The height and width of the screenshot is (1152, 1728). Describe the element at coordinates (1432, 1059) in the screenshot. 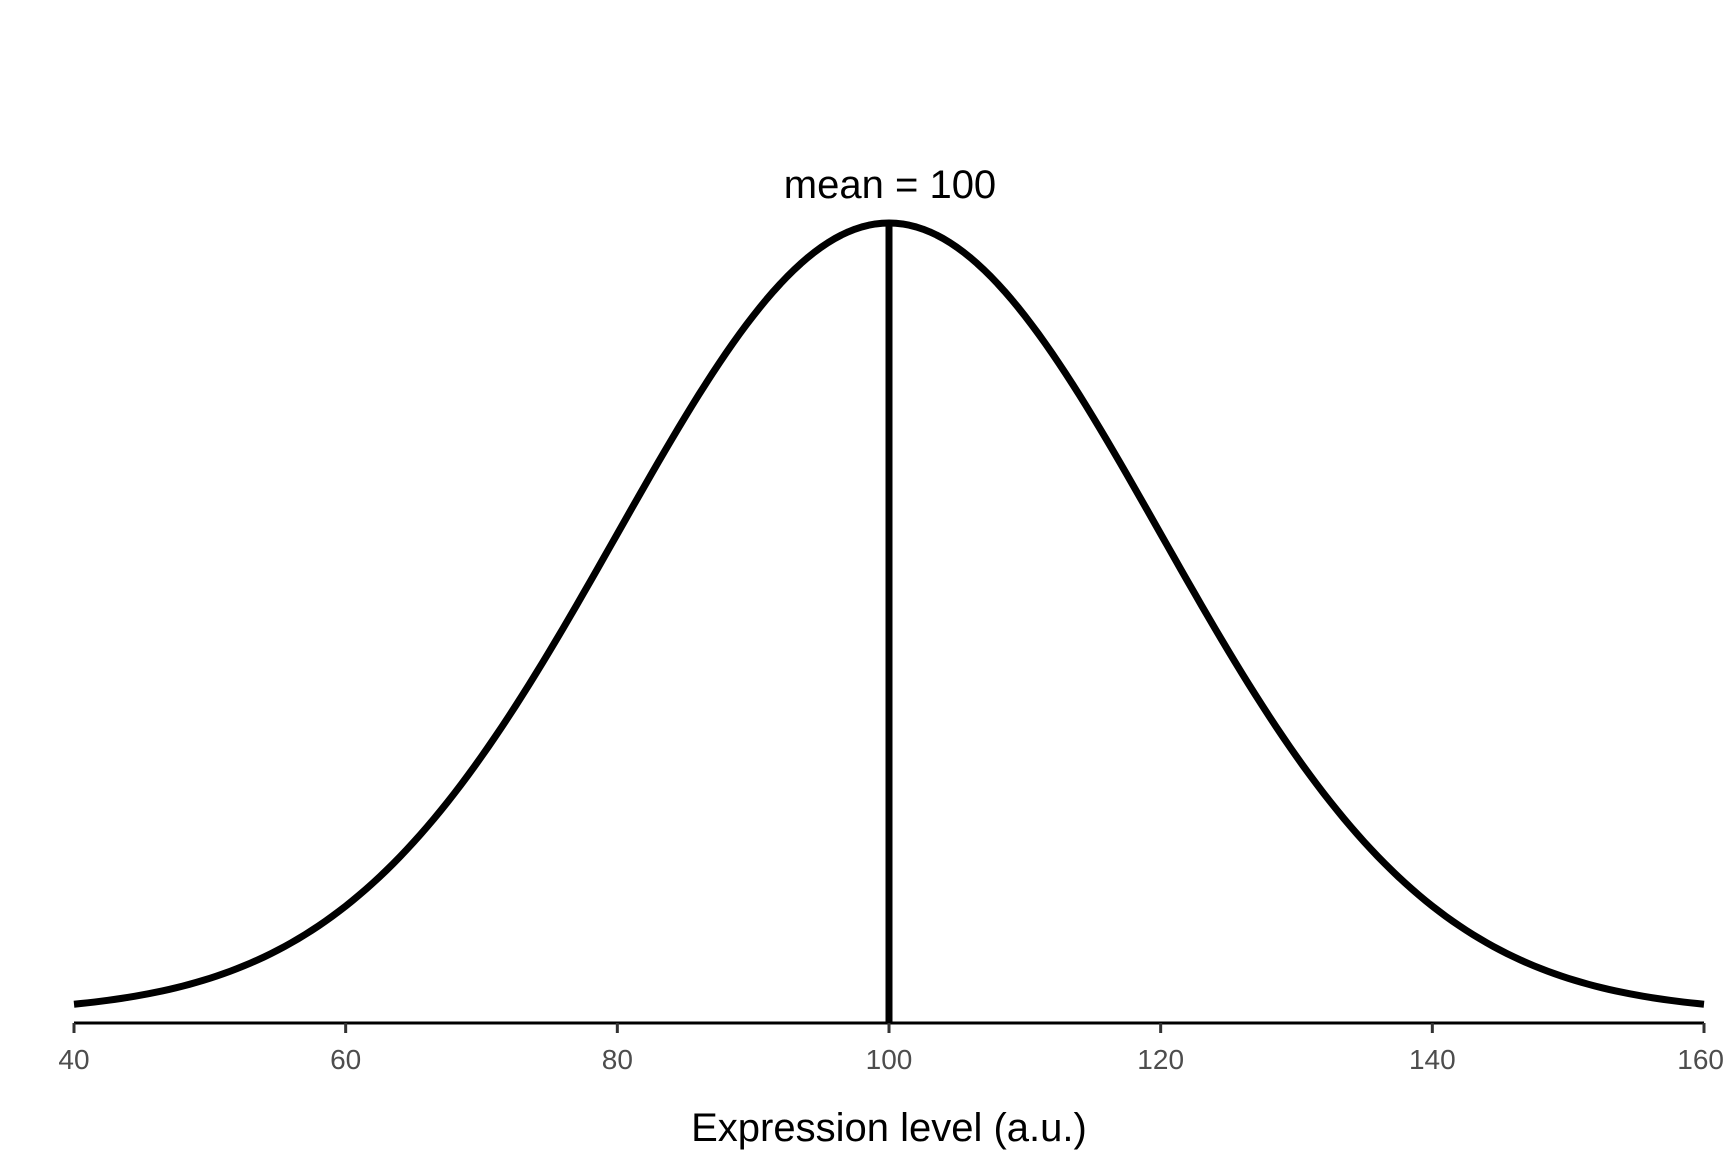

I see `x-tick-label: 140` at that location.